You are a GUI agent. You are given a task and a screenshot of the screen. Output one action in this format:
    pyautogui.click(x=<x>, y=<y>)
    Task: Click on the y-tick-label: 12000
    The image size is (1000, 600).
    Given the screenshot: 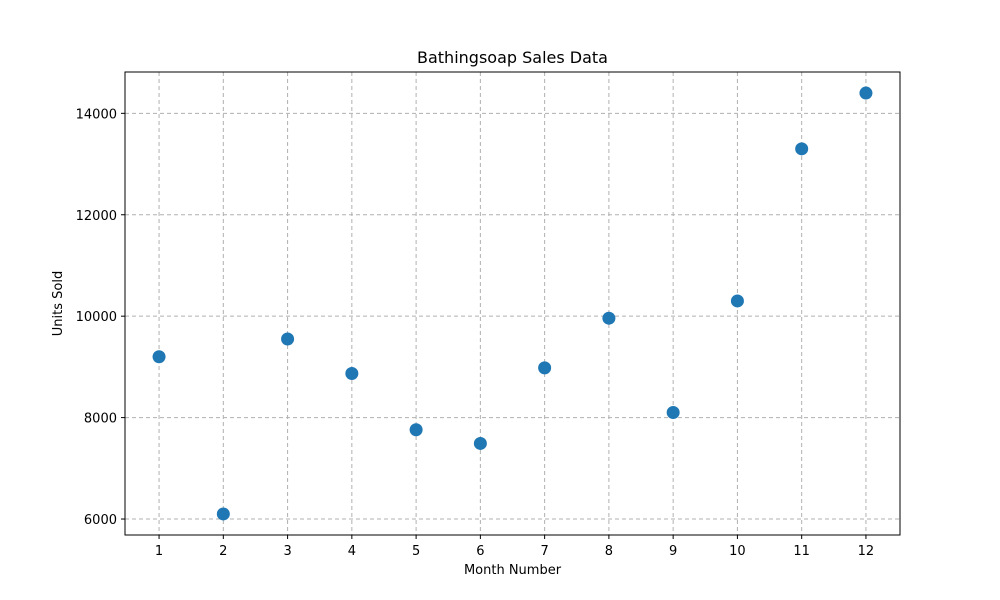 What is the action you would take?
    pyautogui.click(x=96, y=216)
    